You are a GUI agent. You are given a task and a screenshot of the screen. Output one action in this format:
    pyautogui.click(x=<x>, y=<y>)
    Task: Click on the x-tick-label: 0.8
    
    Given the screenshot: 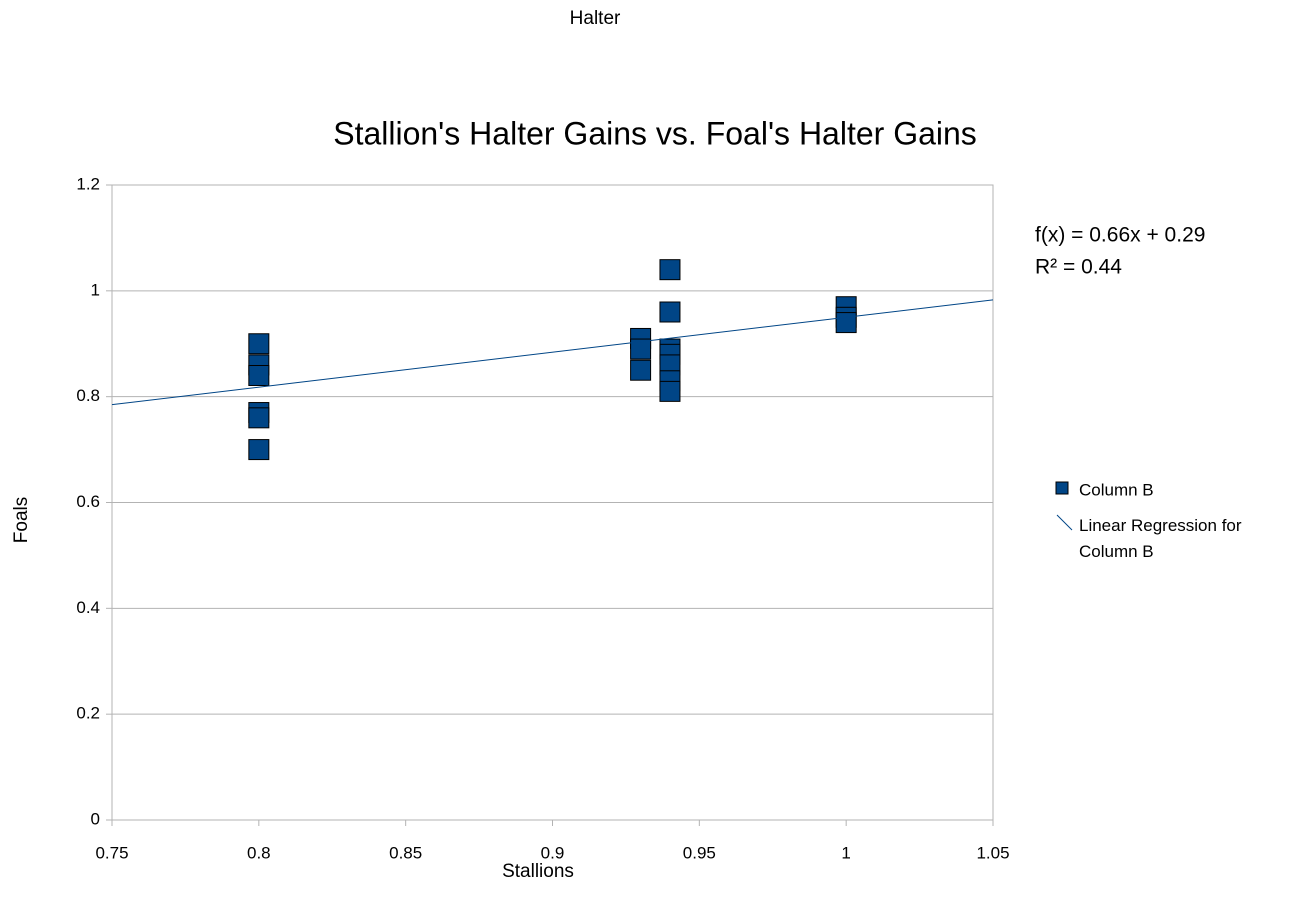 What is the action you would take?
    pyautogui.click(x=259, y=852)
    